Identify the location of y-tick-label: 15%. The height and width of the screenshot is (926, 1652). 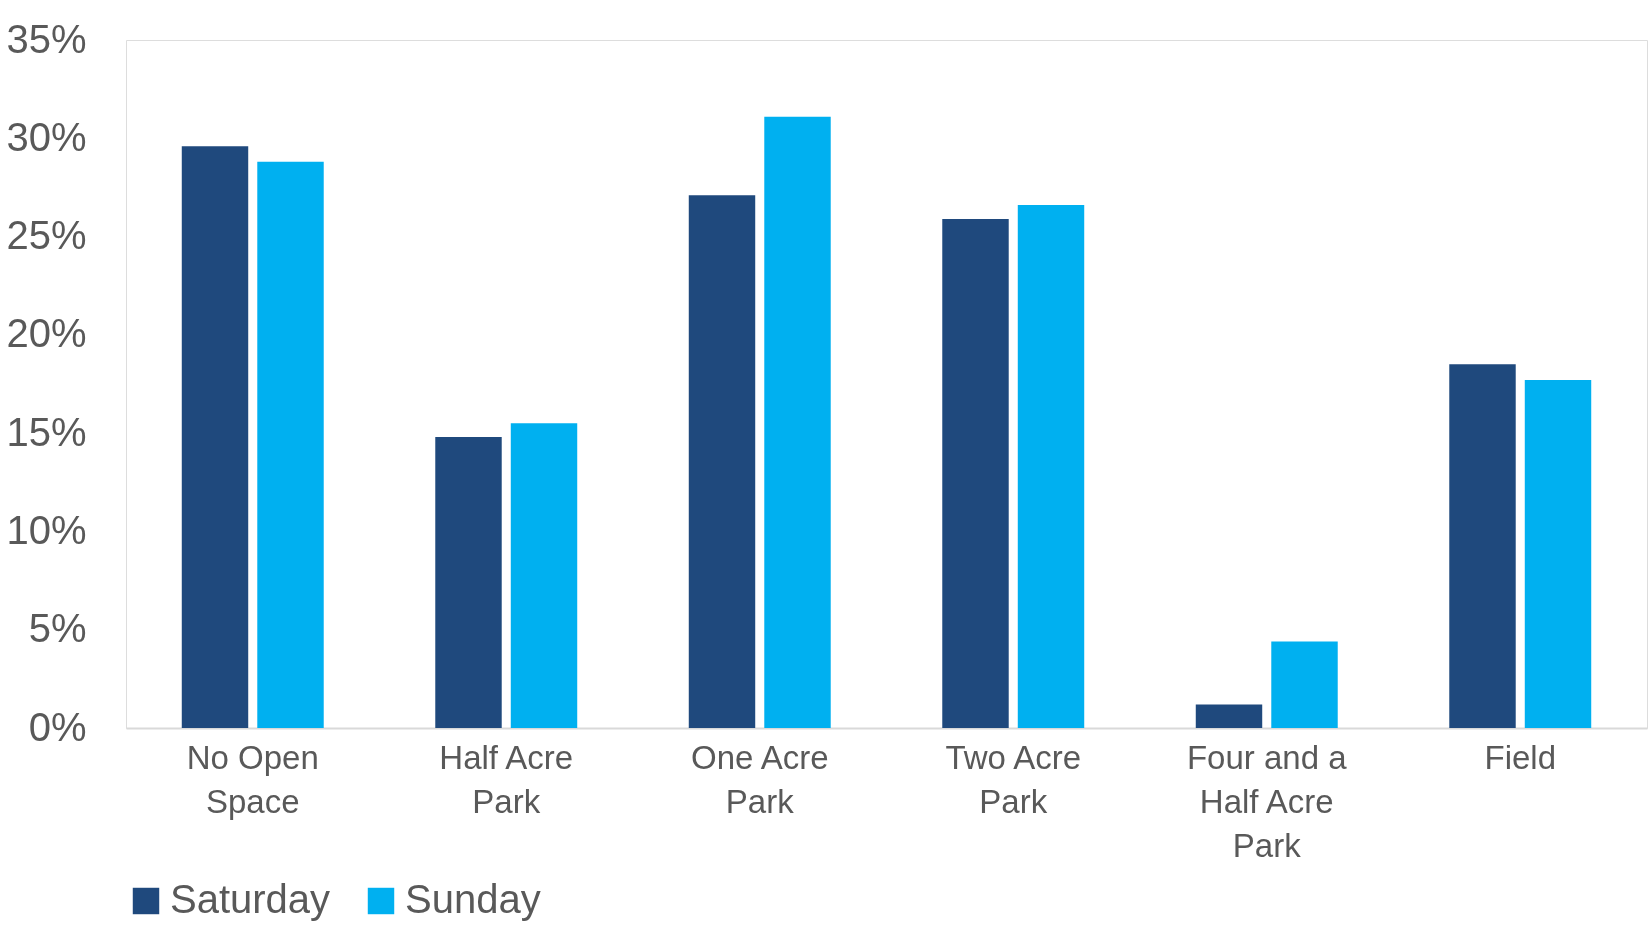
(46, 431).